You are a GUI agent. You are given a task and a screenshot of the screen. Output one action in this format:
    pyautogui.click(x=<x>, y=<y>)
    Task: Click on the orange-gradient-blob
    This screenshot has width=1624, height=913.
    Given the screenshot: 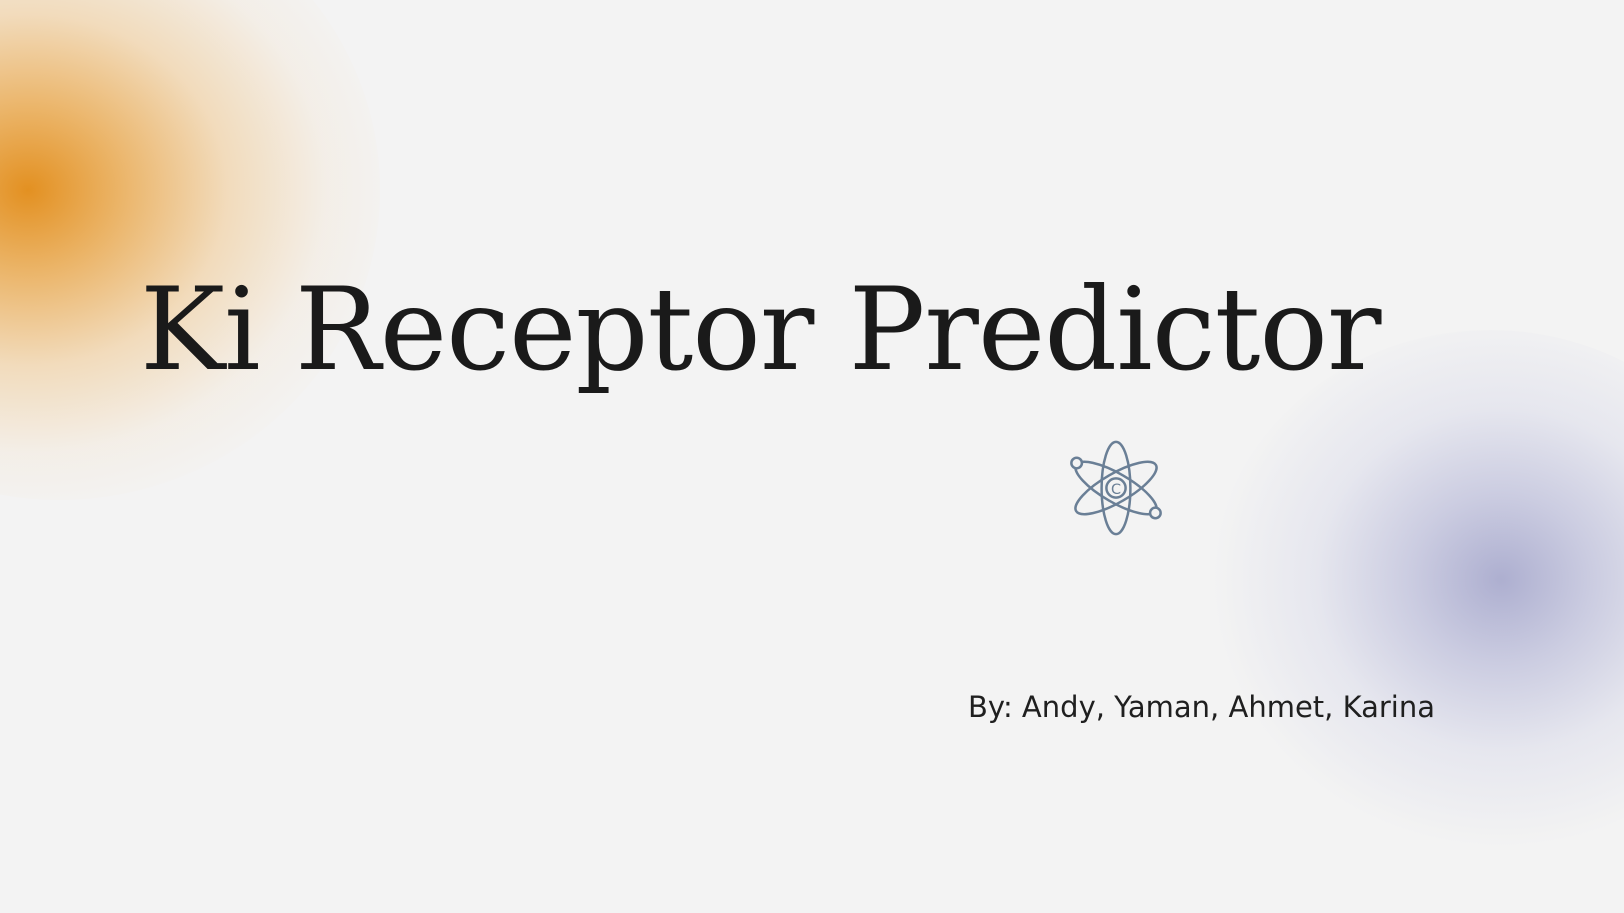 What is the action you would take?
    pyautogui.click(x=190, y=250)
    